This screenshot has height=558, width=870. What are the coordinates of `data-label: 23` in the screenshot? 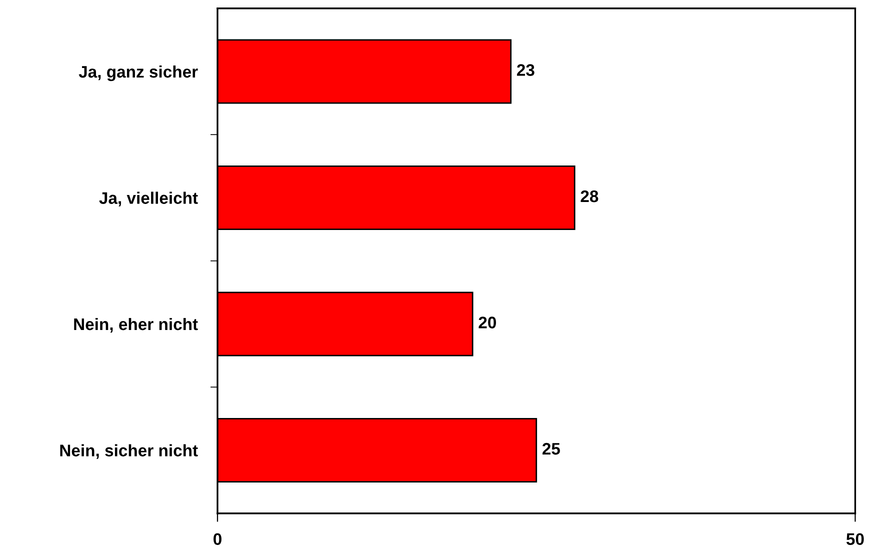 It's located at (525, 70).